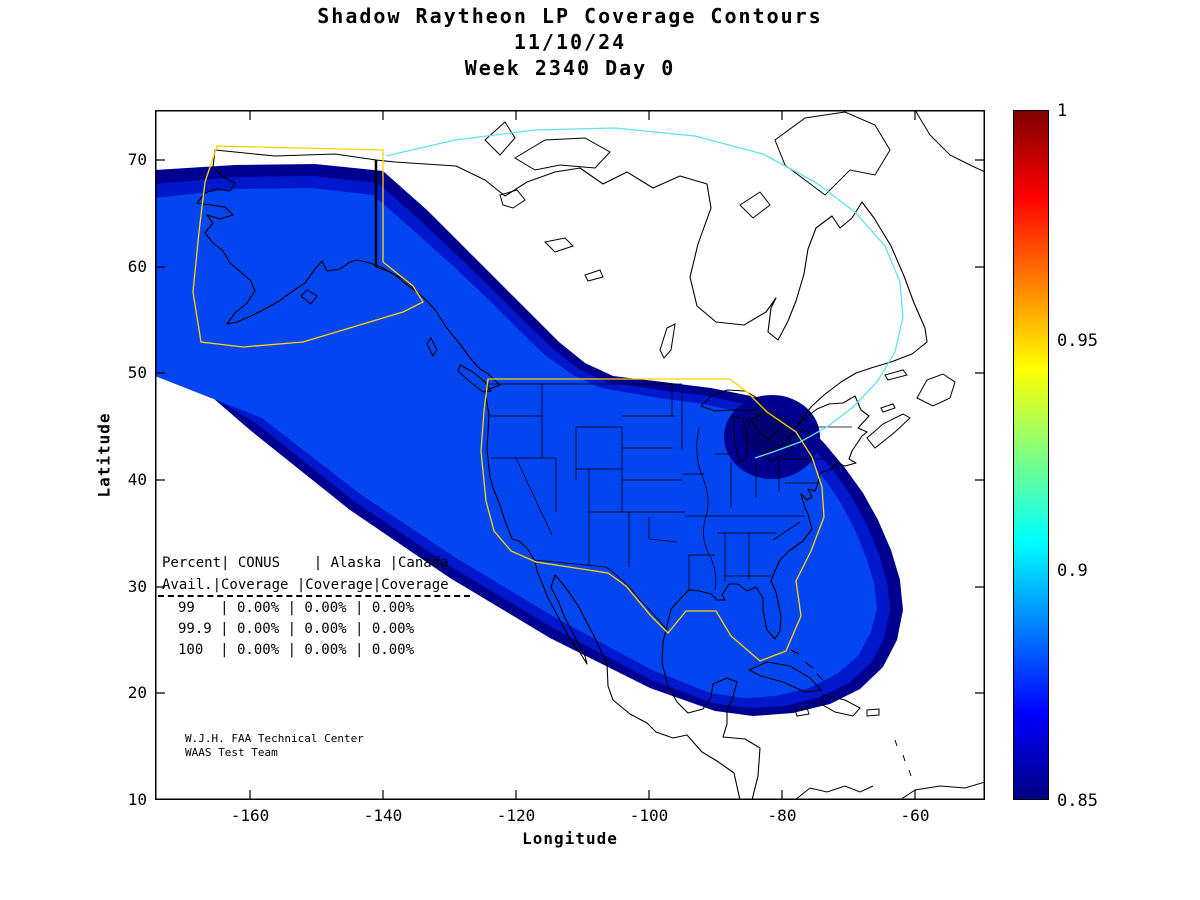  I want to click on coverage-table-header-2: Avail.|Coverage |Coverage|Coverage, so click(305, 585).